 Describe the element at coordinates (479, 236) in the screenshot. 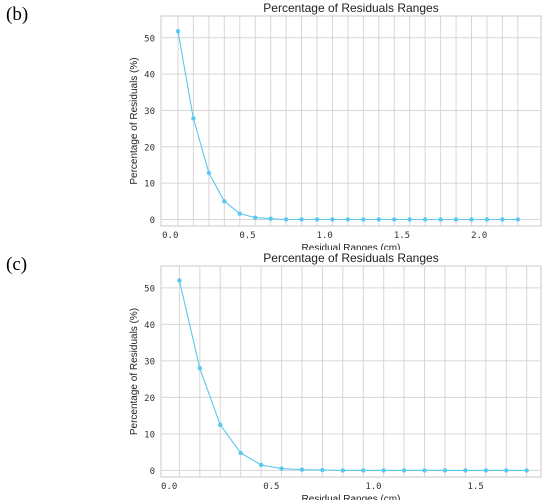

I see `x-tick-label: 2.0` at that location.